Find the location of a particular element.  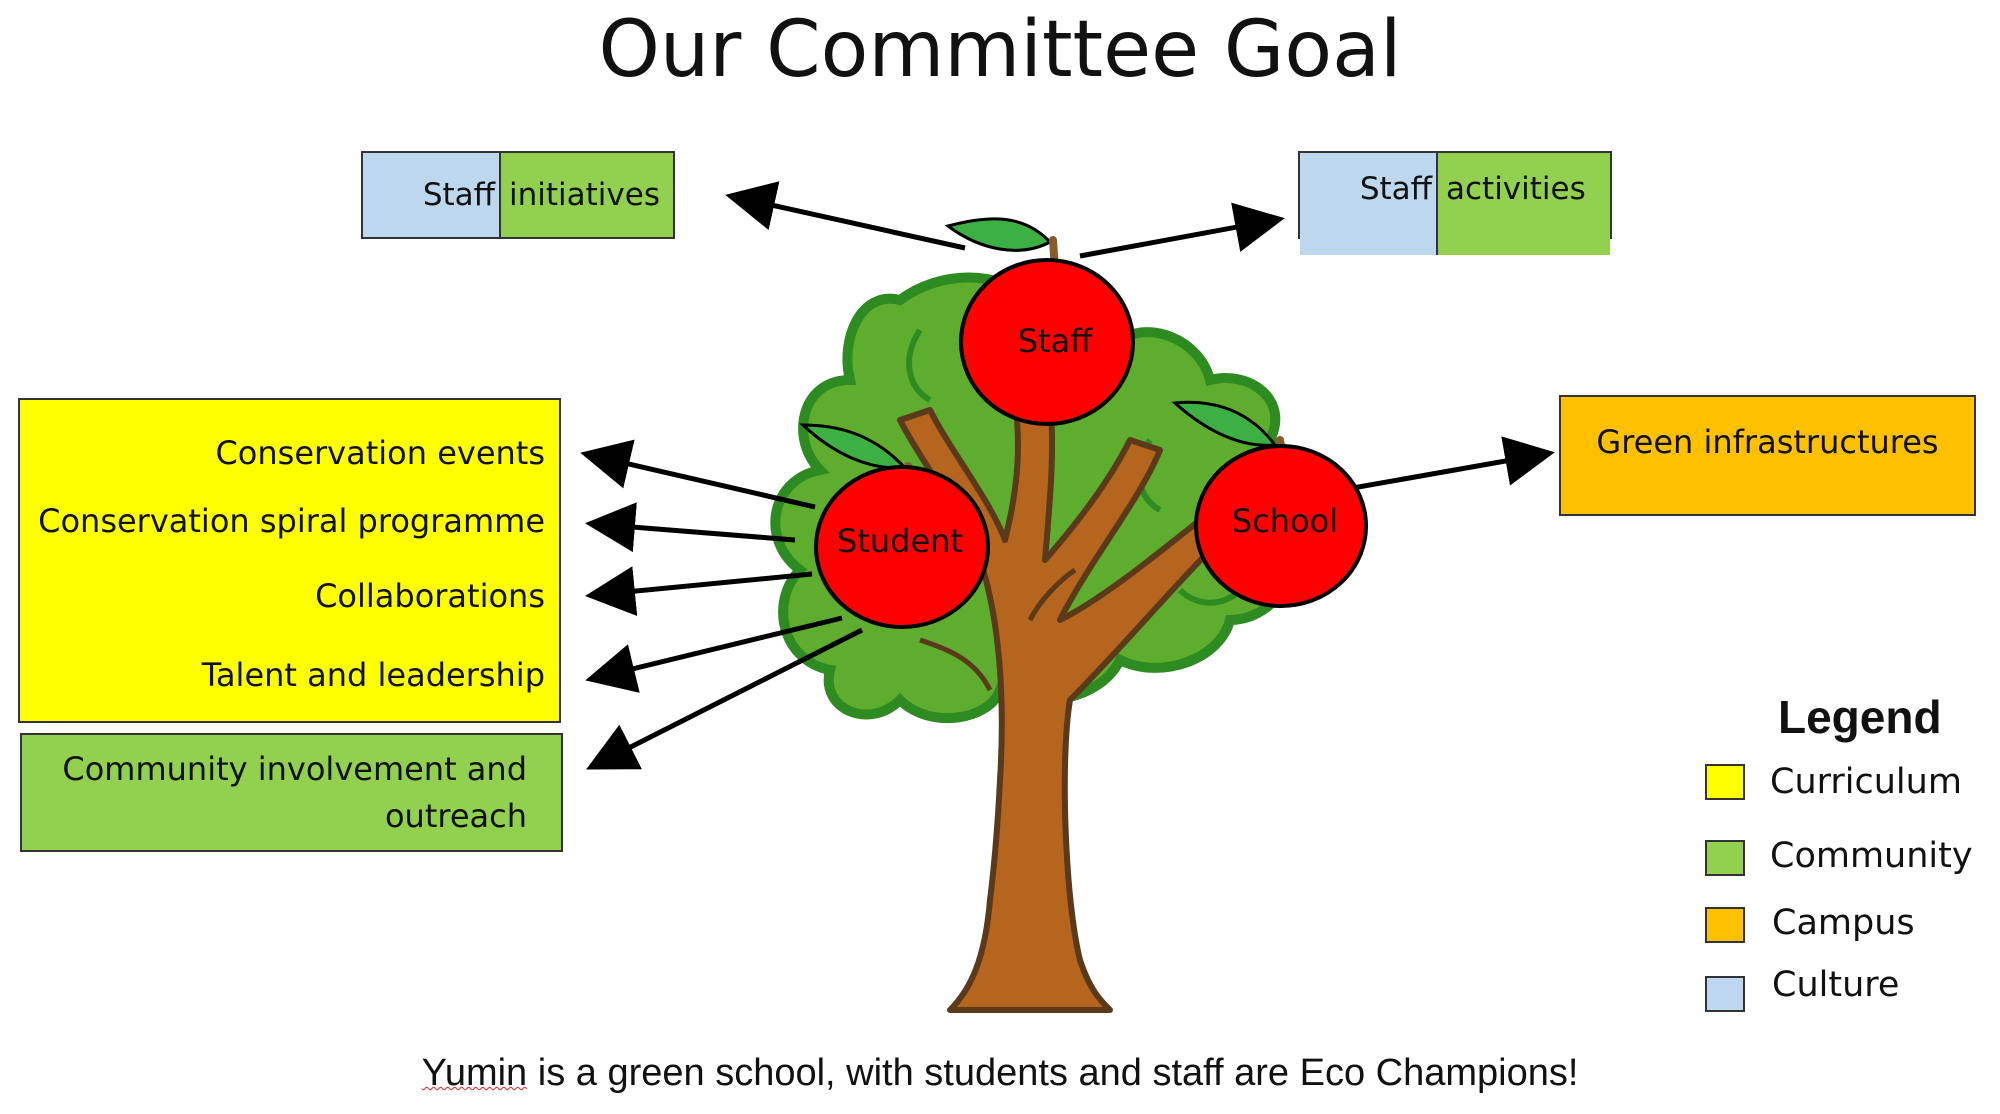

staff-activities-community-label: activities is located at coordinates (1516, 189).